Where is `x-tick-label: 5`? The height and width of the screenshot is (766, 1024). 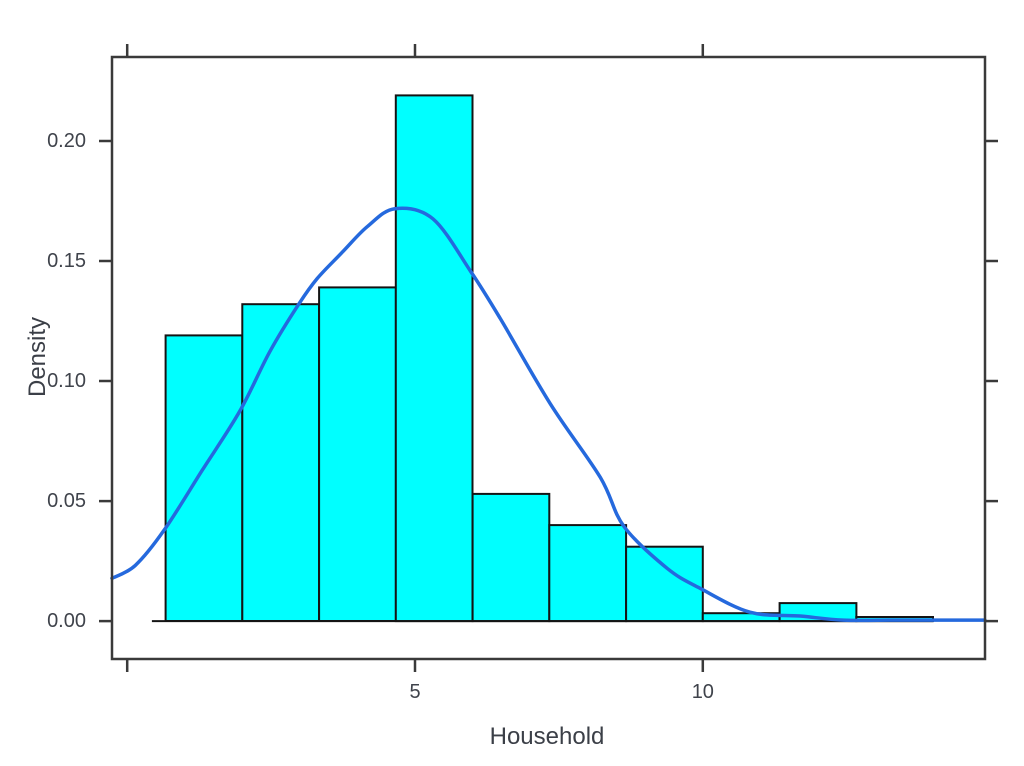
x-tick-label: 5 is located at coordinates (415, 692).